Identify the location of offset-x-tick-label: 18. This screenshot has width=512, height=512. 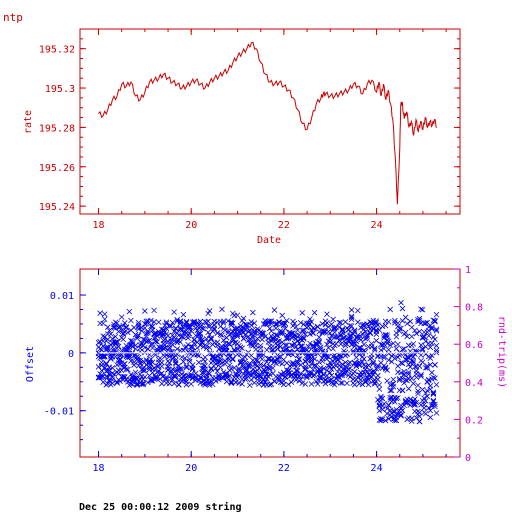
(99, 468).